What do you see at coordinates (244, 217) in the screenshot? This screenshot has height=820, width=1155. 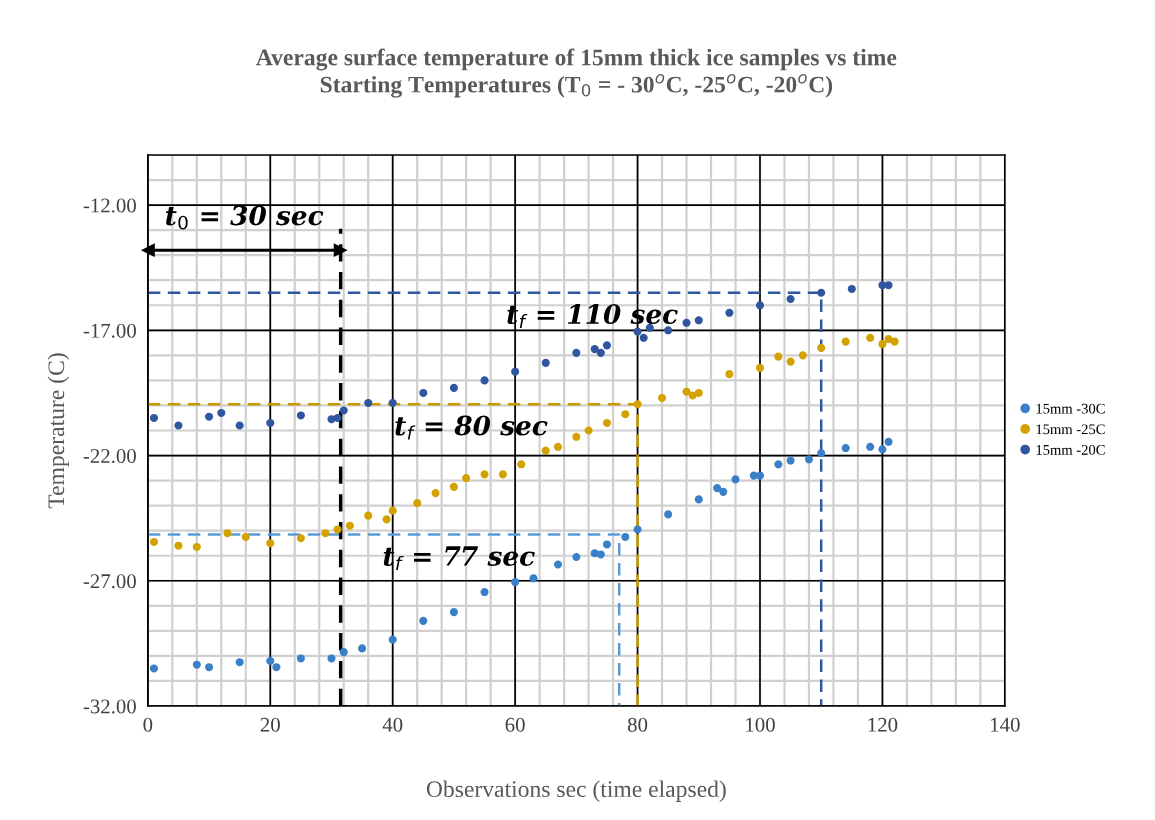 I see `annotation: t$_{0}$ = 30 sec` at bounding box center [244, 217].